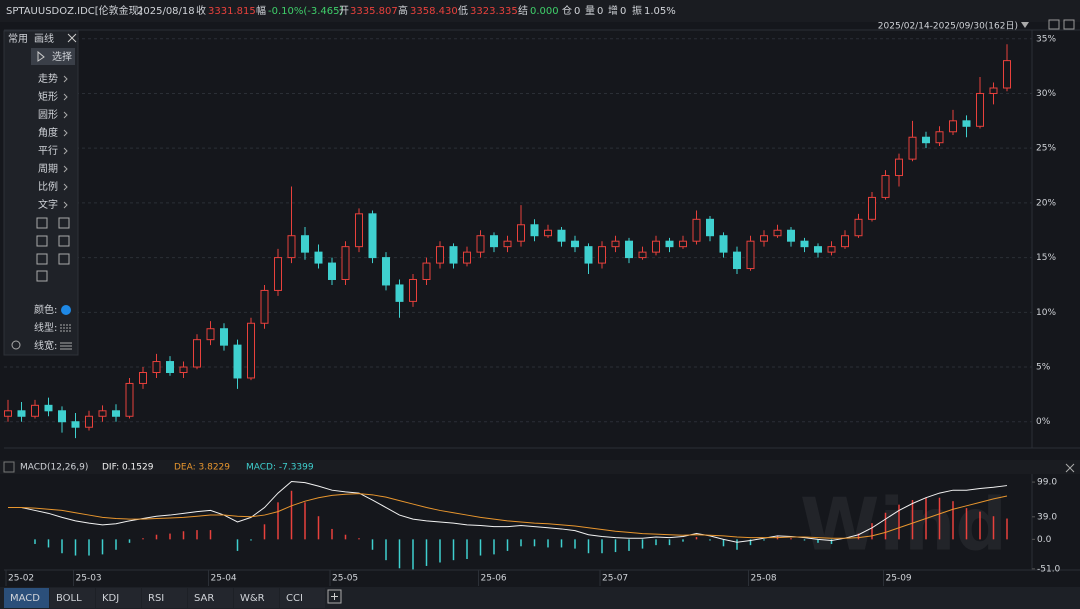  What do you see at coordinates (1054, 24) in the screenshot?
I see `settings-icon` at bounding box center [1054, 24].